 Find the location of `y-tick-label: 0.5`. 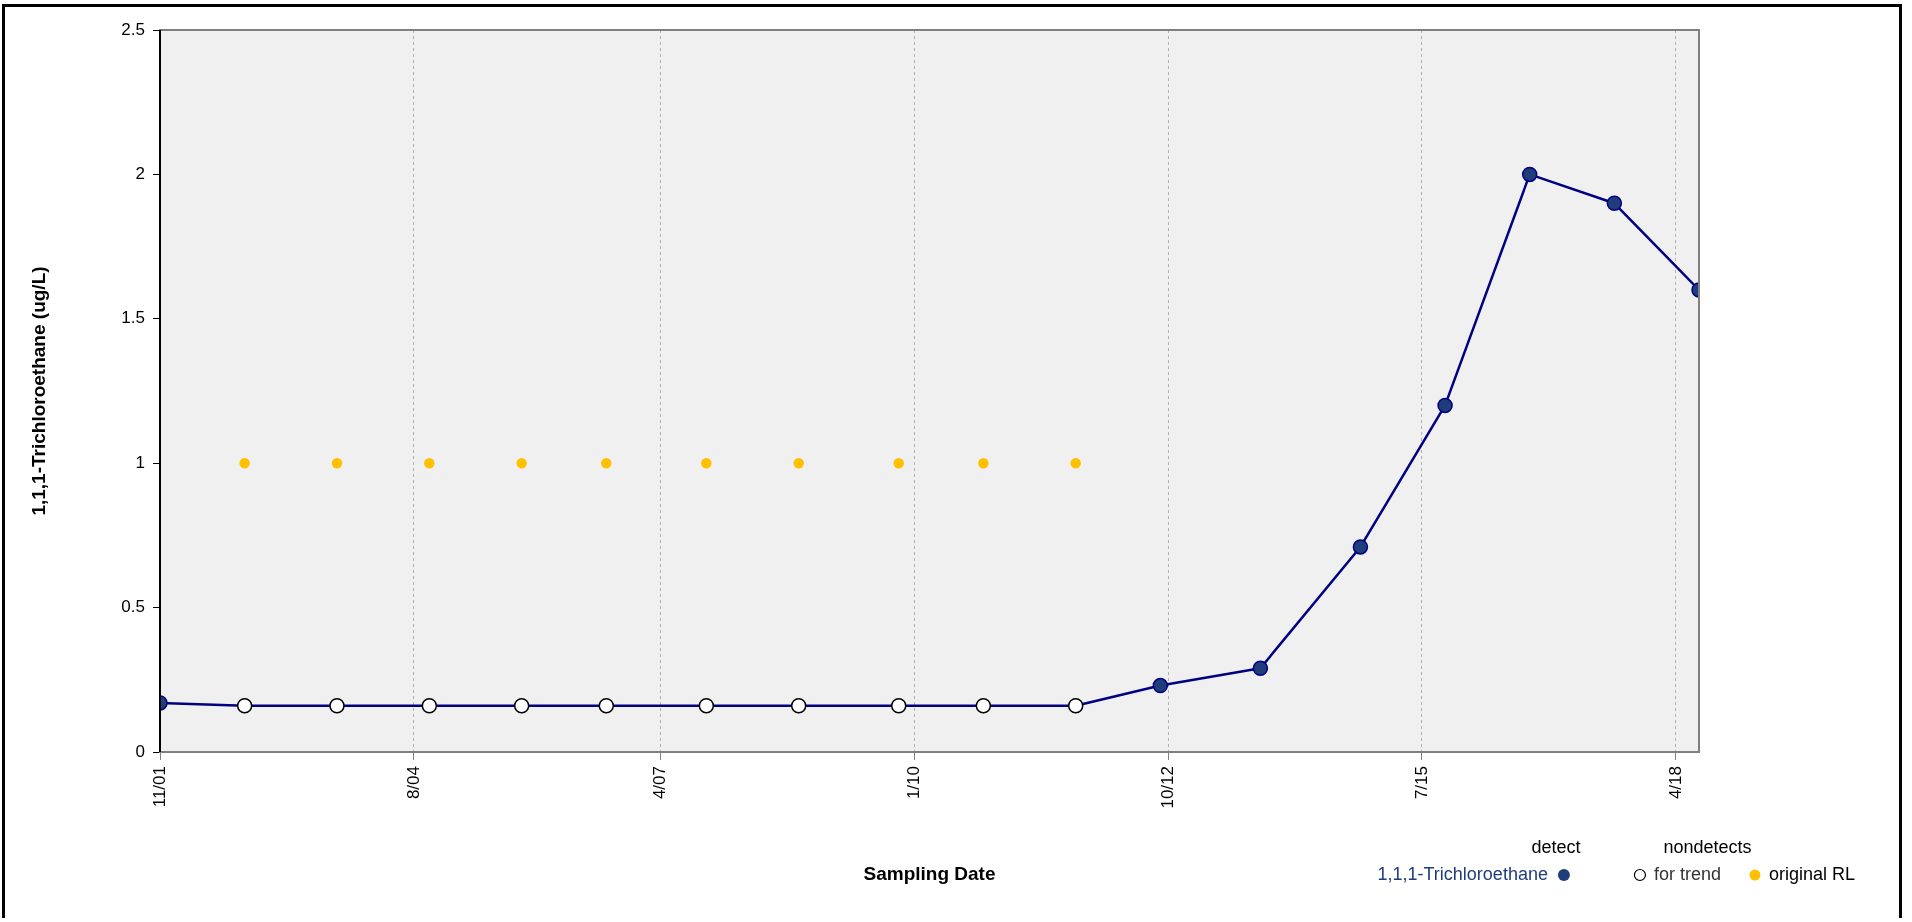

y-tick-label: 0.5 is located at coordinates (133, 607).